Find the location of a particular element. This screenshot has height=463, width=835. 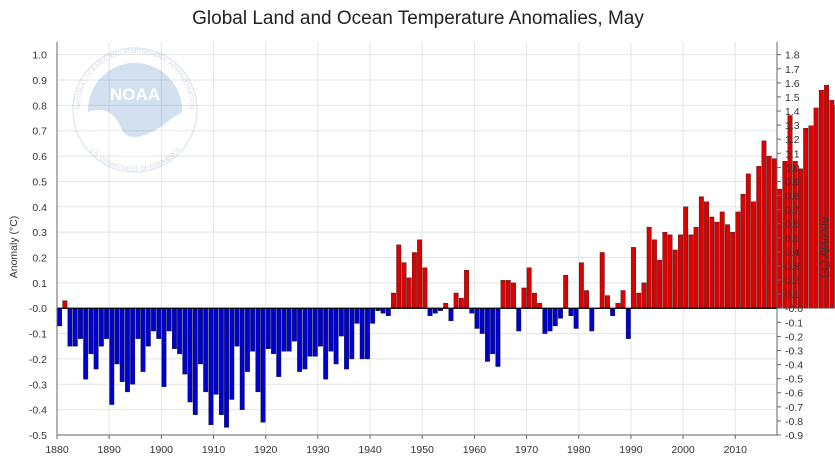

bar-1987 is located at coordinates (618, 305).